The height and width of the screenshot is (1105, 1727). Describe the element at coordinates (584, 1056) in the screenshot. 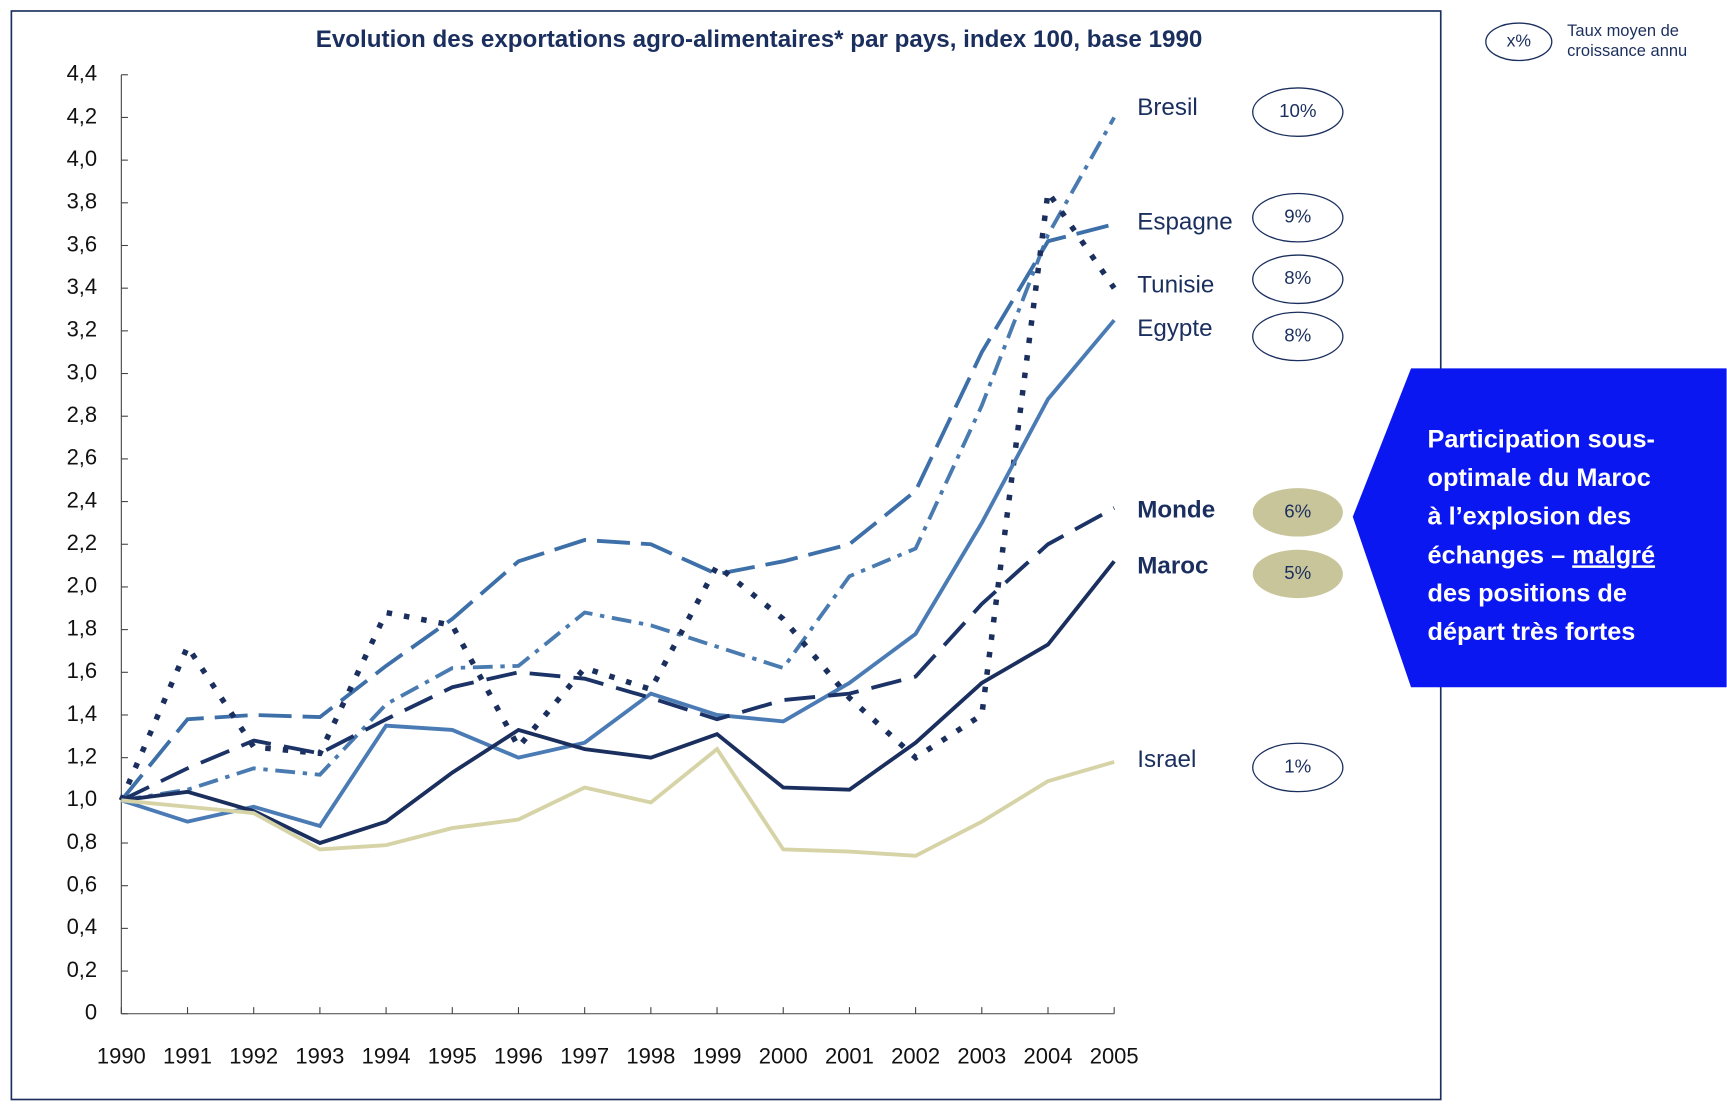

I see `x-tick-label: 1997` at that location.